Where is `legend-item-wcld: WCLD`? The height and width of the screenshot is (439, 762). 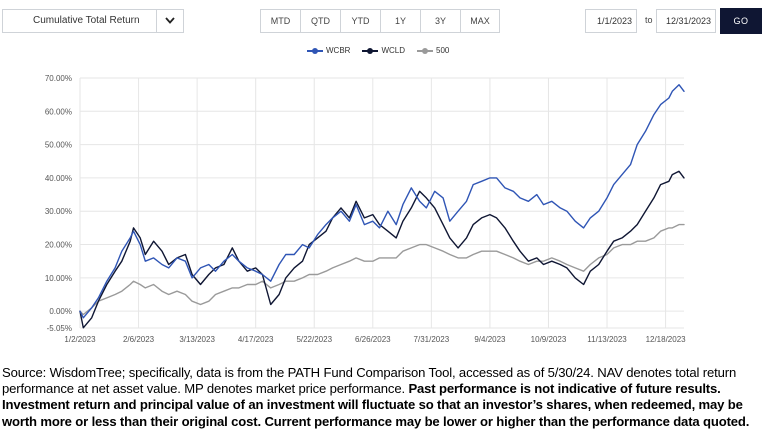 legend-item-wcld: WCLD is located at coordinates (383, 50).